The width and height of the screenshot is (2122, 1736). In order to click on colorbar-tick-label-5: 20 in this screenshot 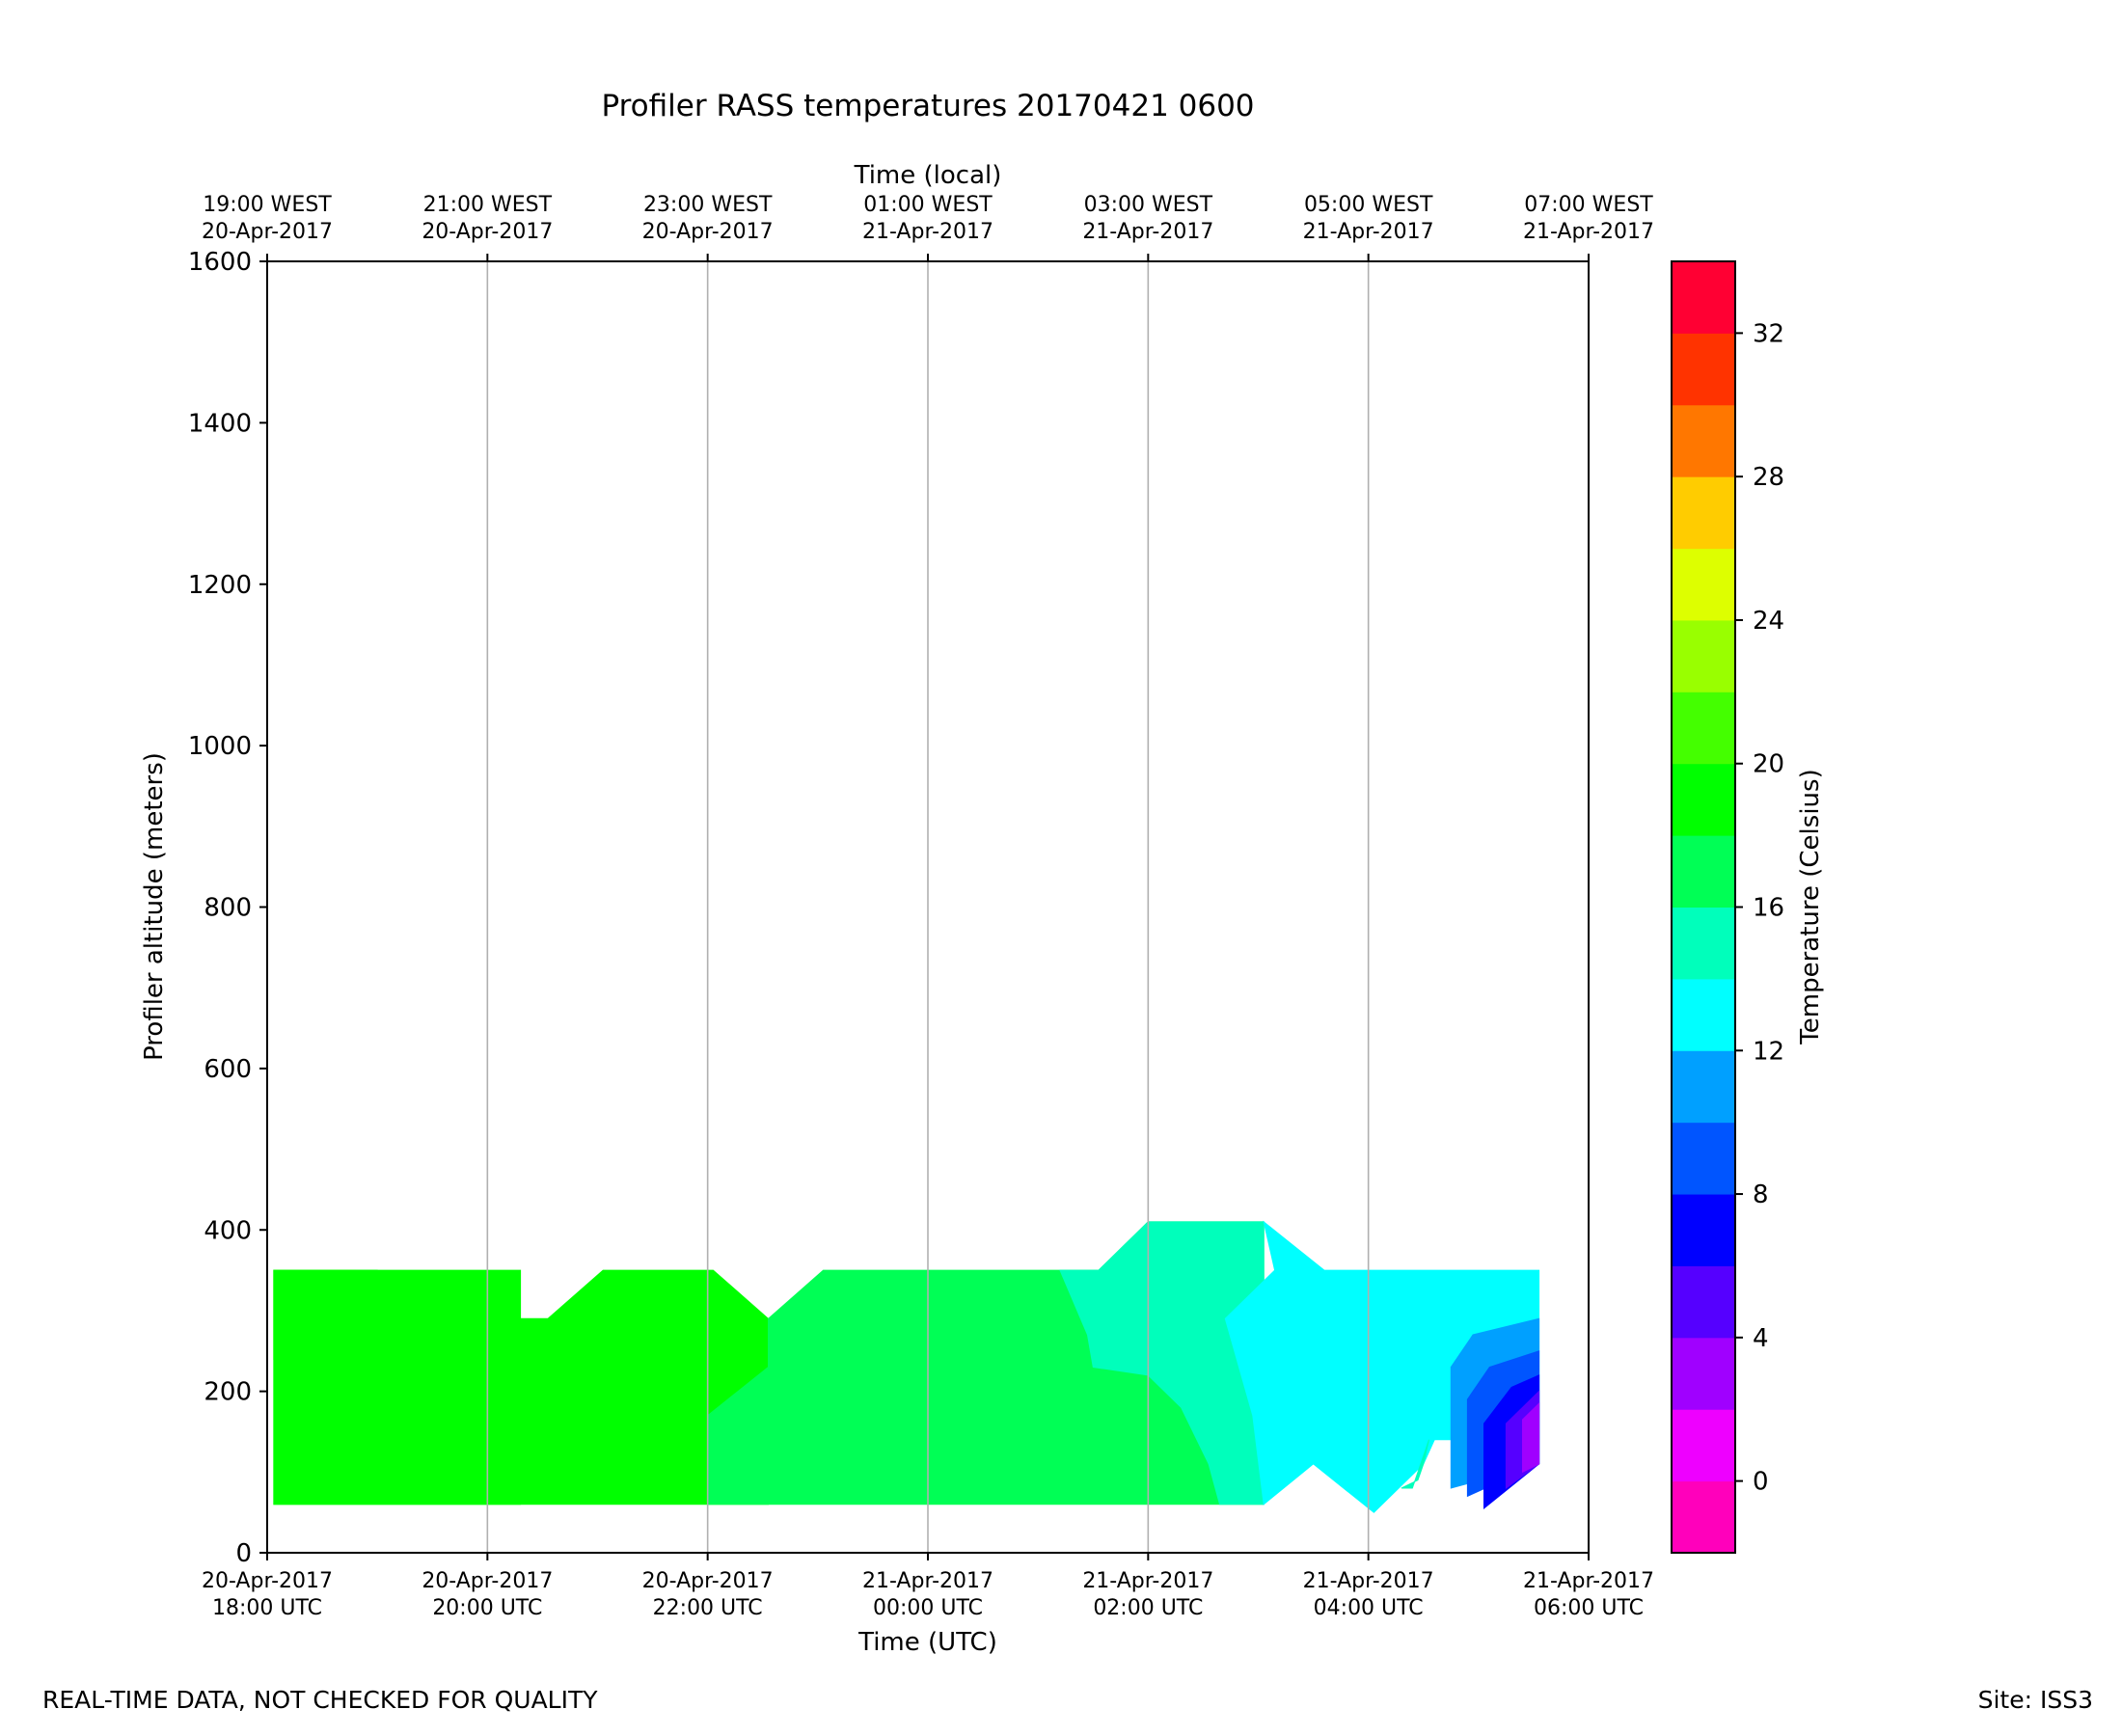, I will do `click(1769, 764)`.